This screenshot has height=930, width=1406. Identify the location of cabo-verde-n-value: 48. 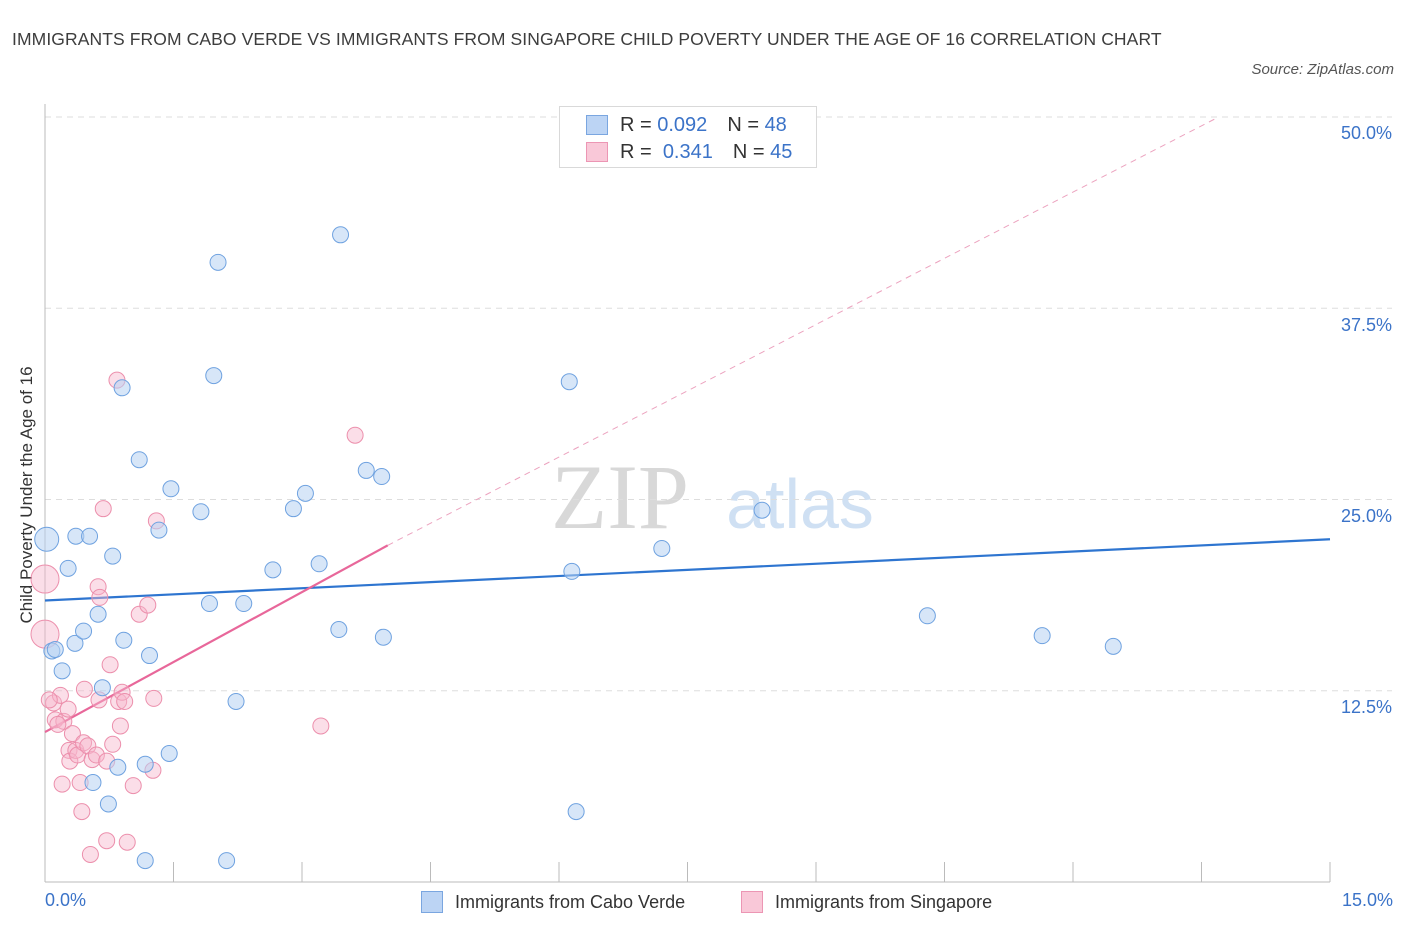
(775, 124).